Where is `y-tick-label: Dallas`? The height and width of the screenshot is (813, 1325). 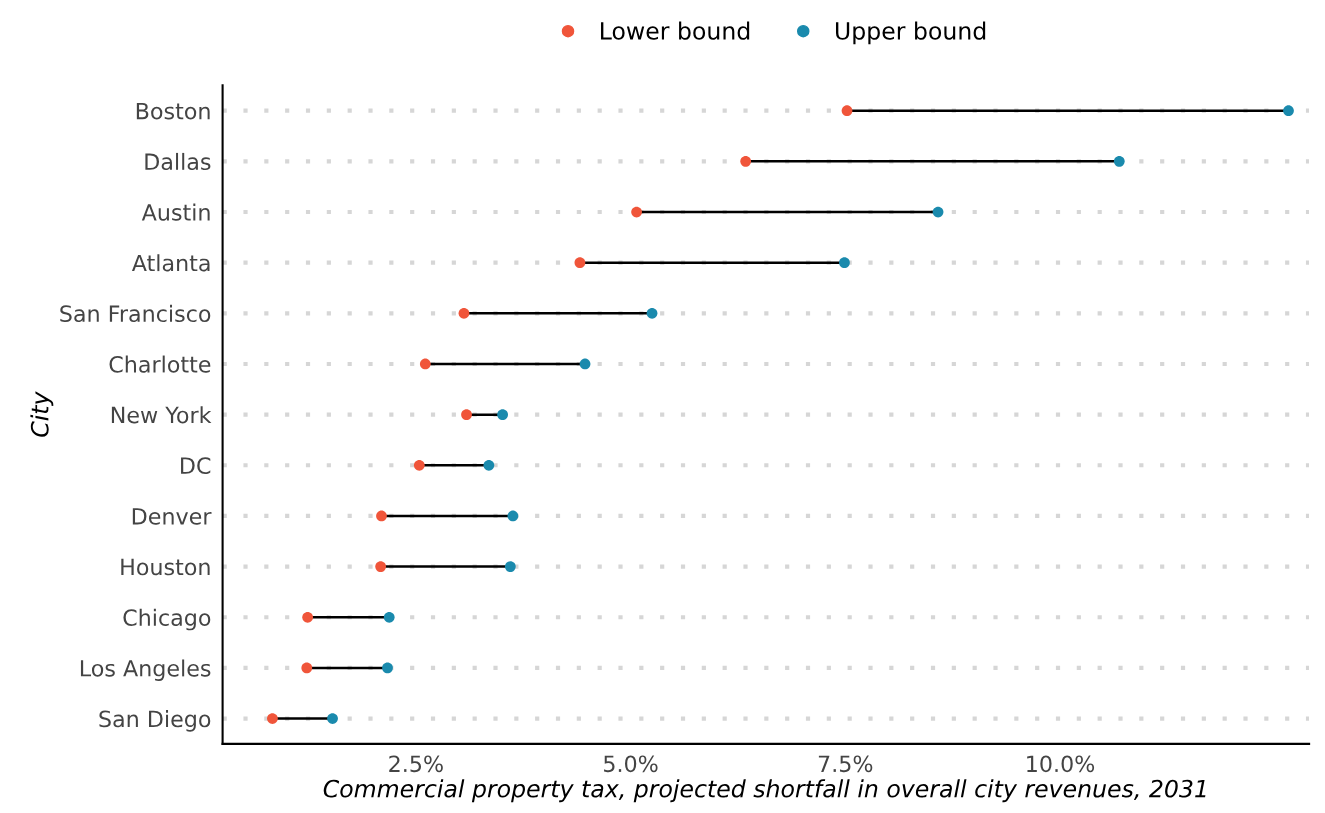 y-tick-label: Dallas is located at coordinates (178, 161).